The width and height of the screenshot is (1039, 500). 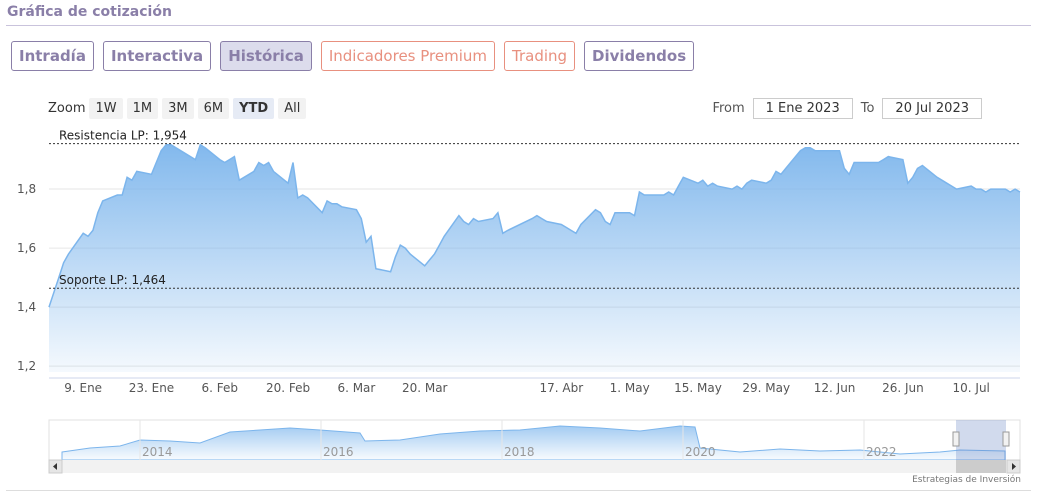 I want to click on x-tick-label: 1. May, so click(x=630, y=388).